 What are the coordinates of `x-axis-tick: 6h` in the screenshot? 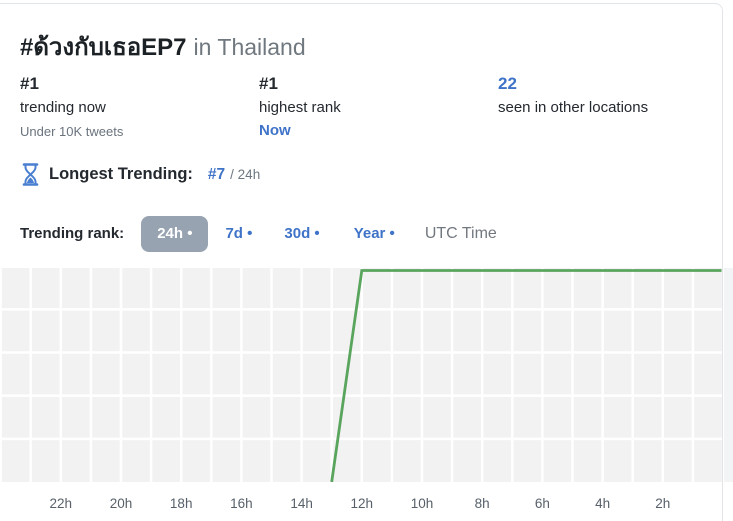 It's located at (542, 503).